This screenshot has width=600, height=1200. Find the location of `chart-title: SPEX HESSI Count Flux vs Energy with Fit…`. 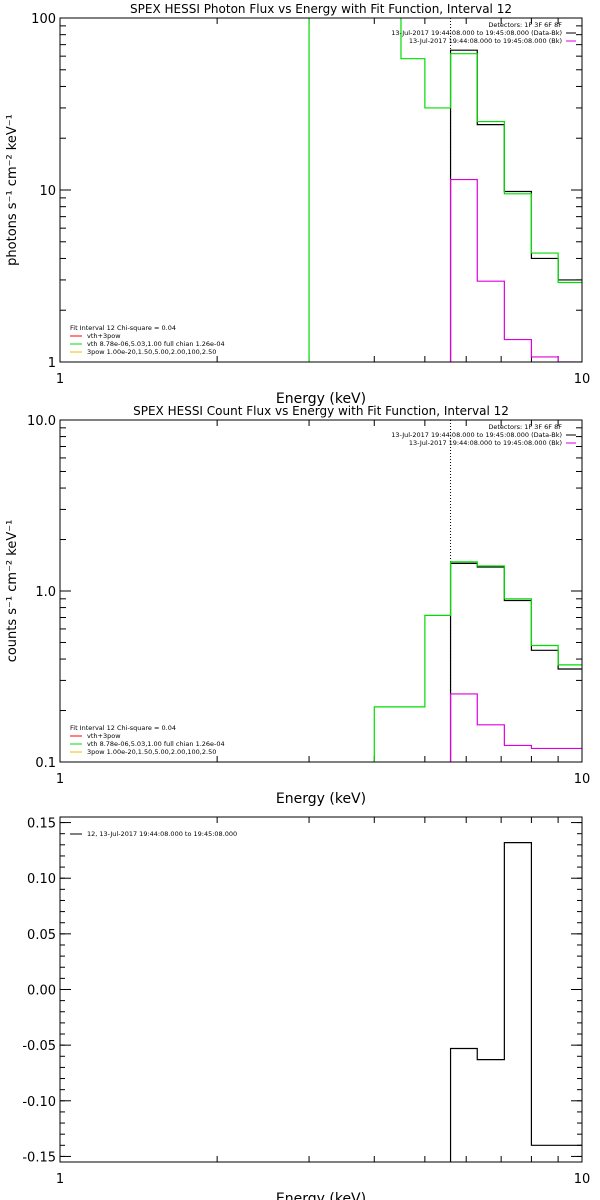

chart-title: SPEX HESSI Count Flux vs Energy with Fit… is located at coordinates (321, 411).